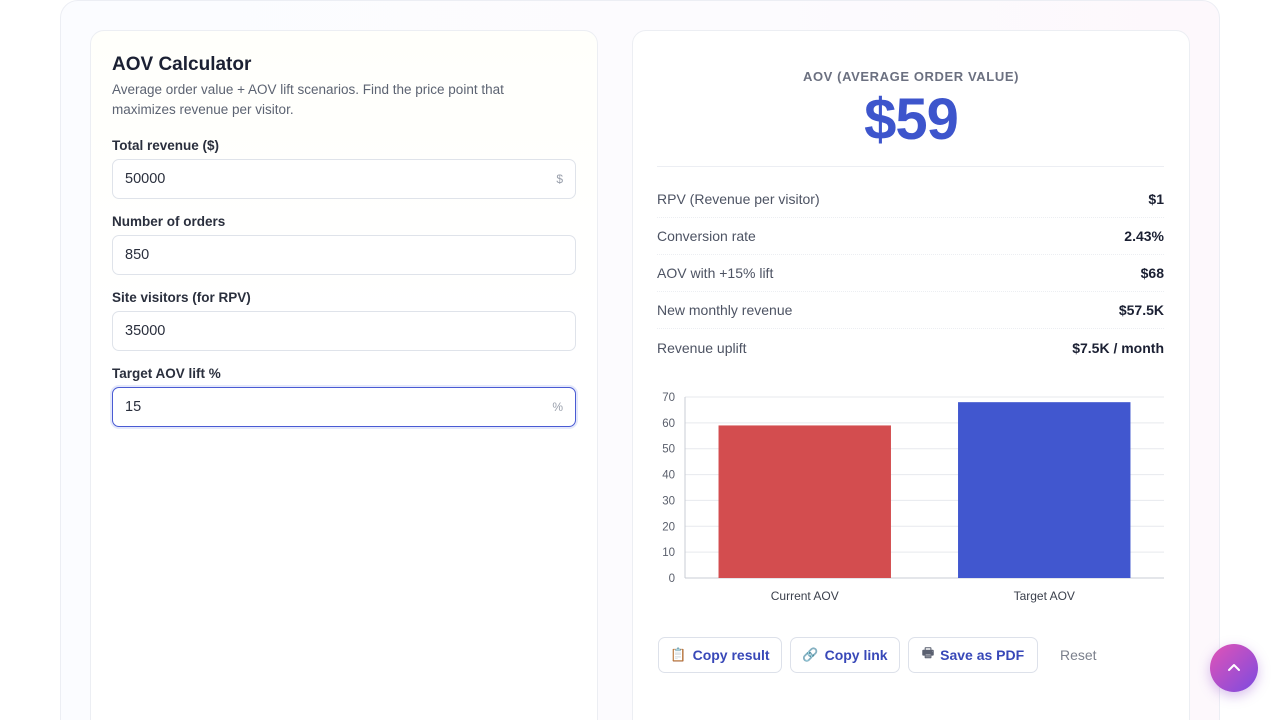  I want to click on y-tick-label: 40, so click(668, 476).